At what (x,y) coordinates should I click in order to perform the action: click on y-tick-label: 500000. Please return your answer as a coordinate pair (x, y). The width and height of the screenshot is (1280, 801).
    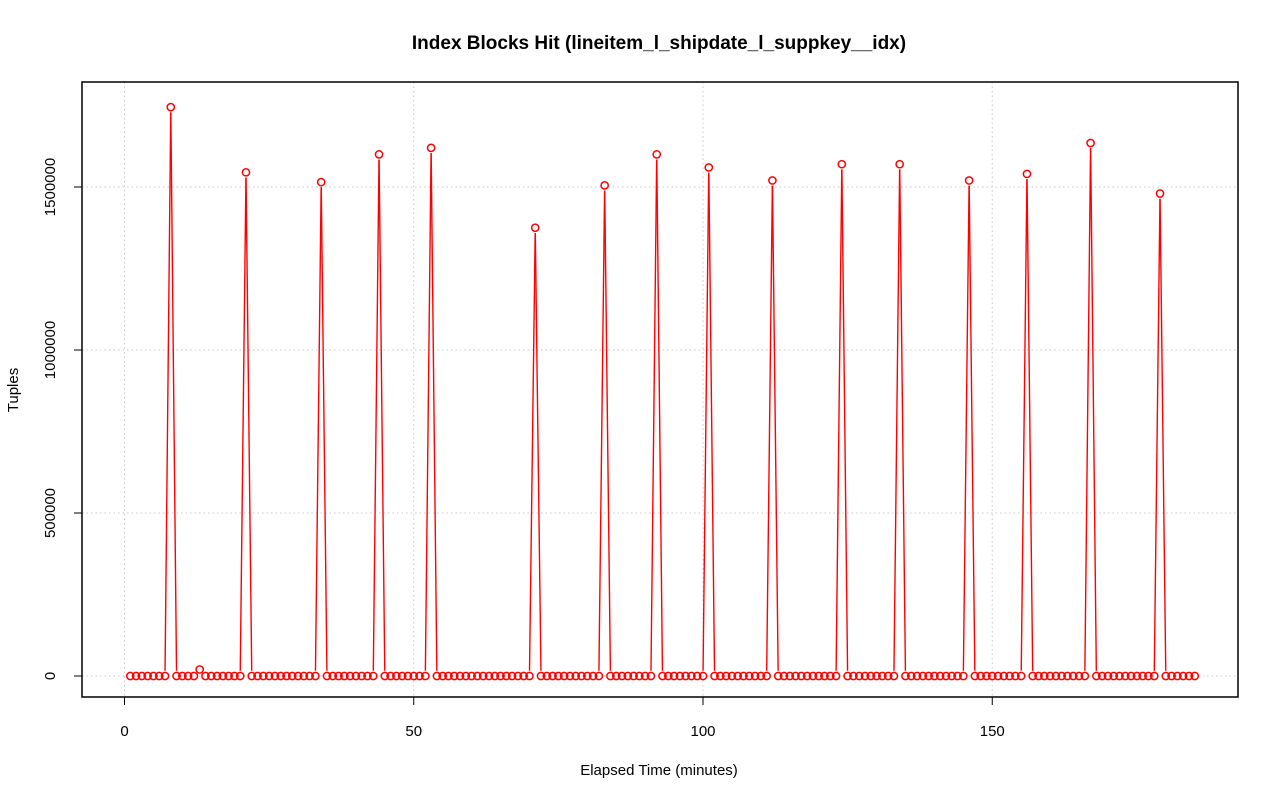
    Looking at the image, I should click on (50, 513).